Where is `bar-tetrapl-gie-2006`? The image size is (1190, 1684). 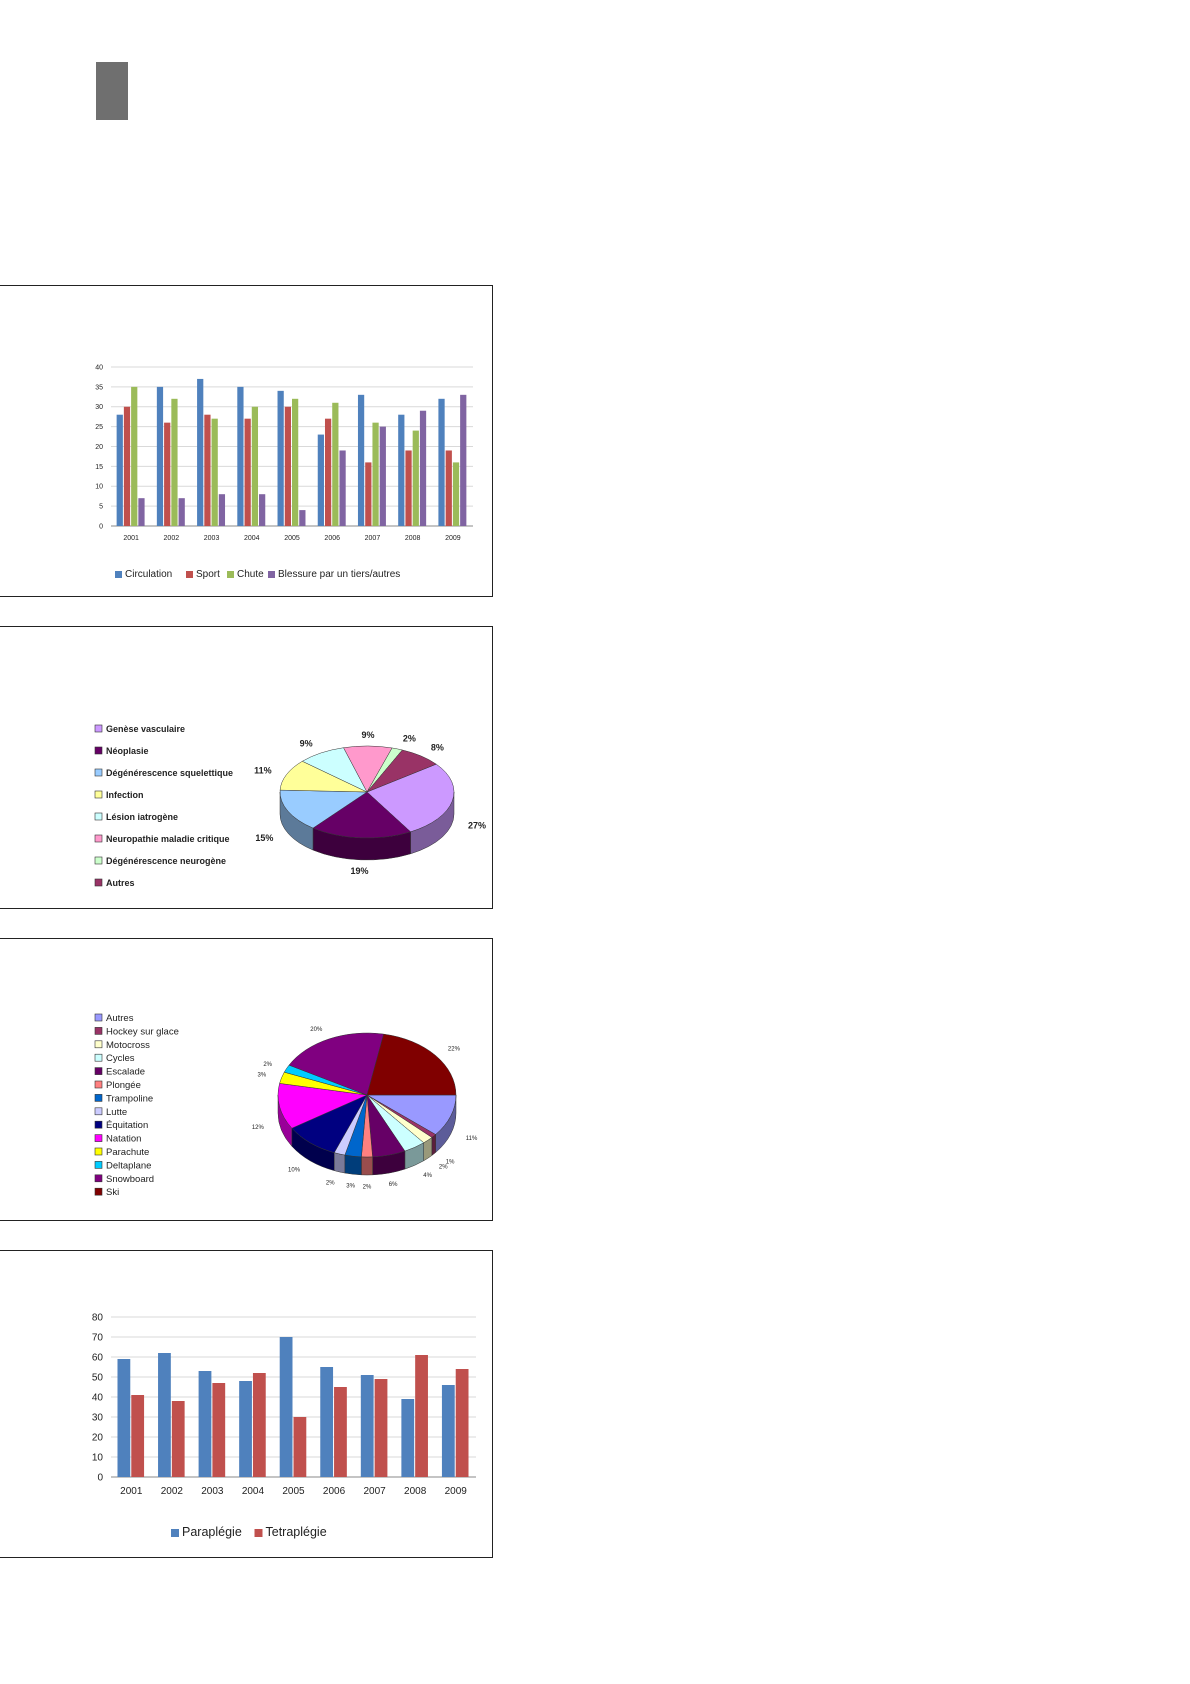 bar-tetrapl-gie-2006 is located at coordinates (340, 1432).